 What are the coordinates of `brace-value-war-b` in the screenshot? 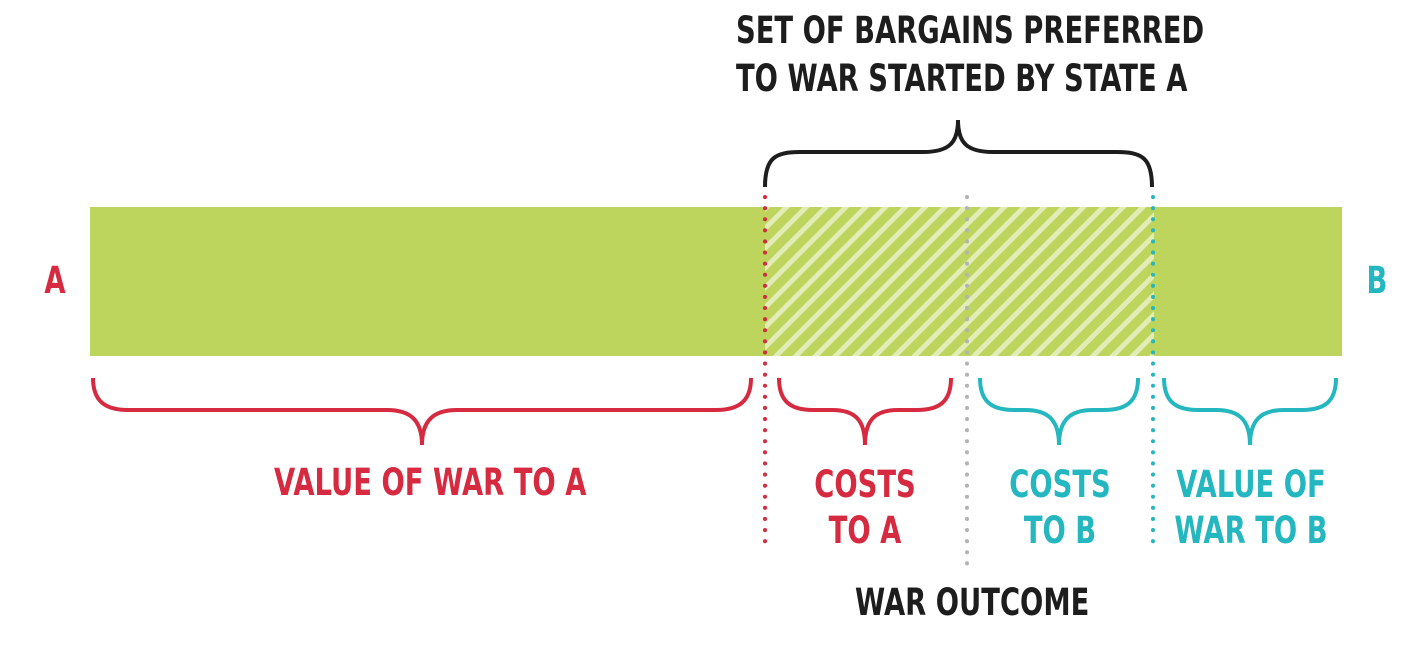 It's located at (1250, 411).